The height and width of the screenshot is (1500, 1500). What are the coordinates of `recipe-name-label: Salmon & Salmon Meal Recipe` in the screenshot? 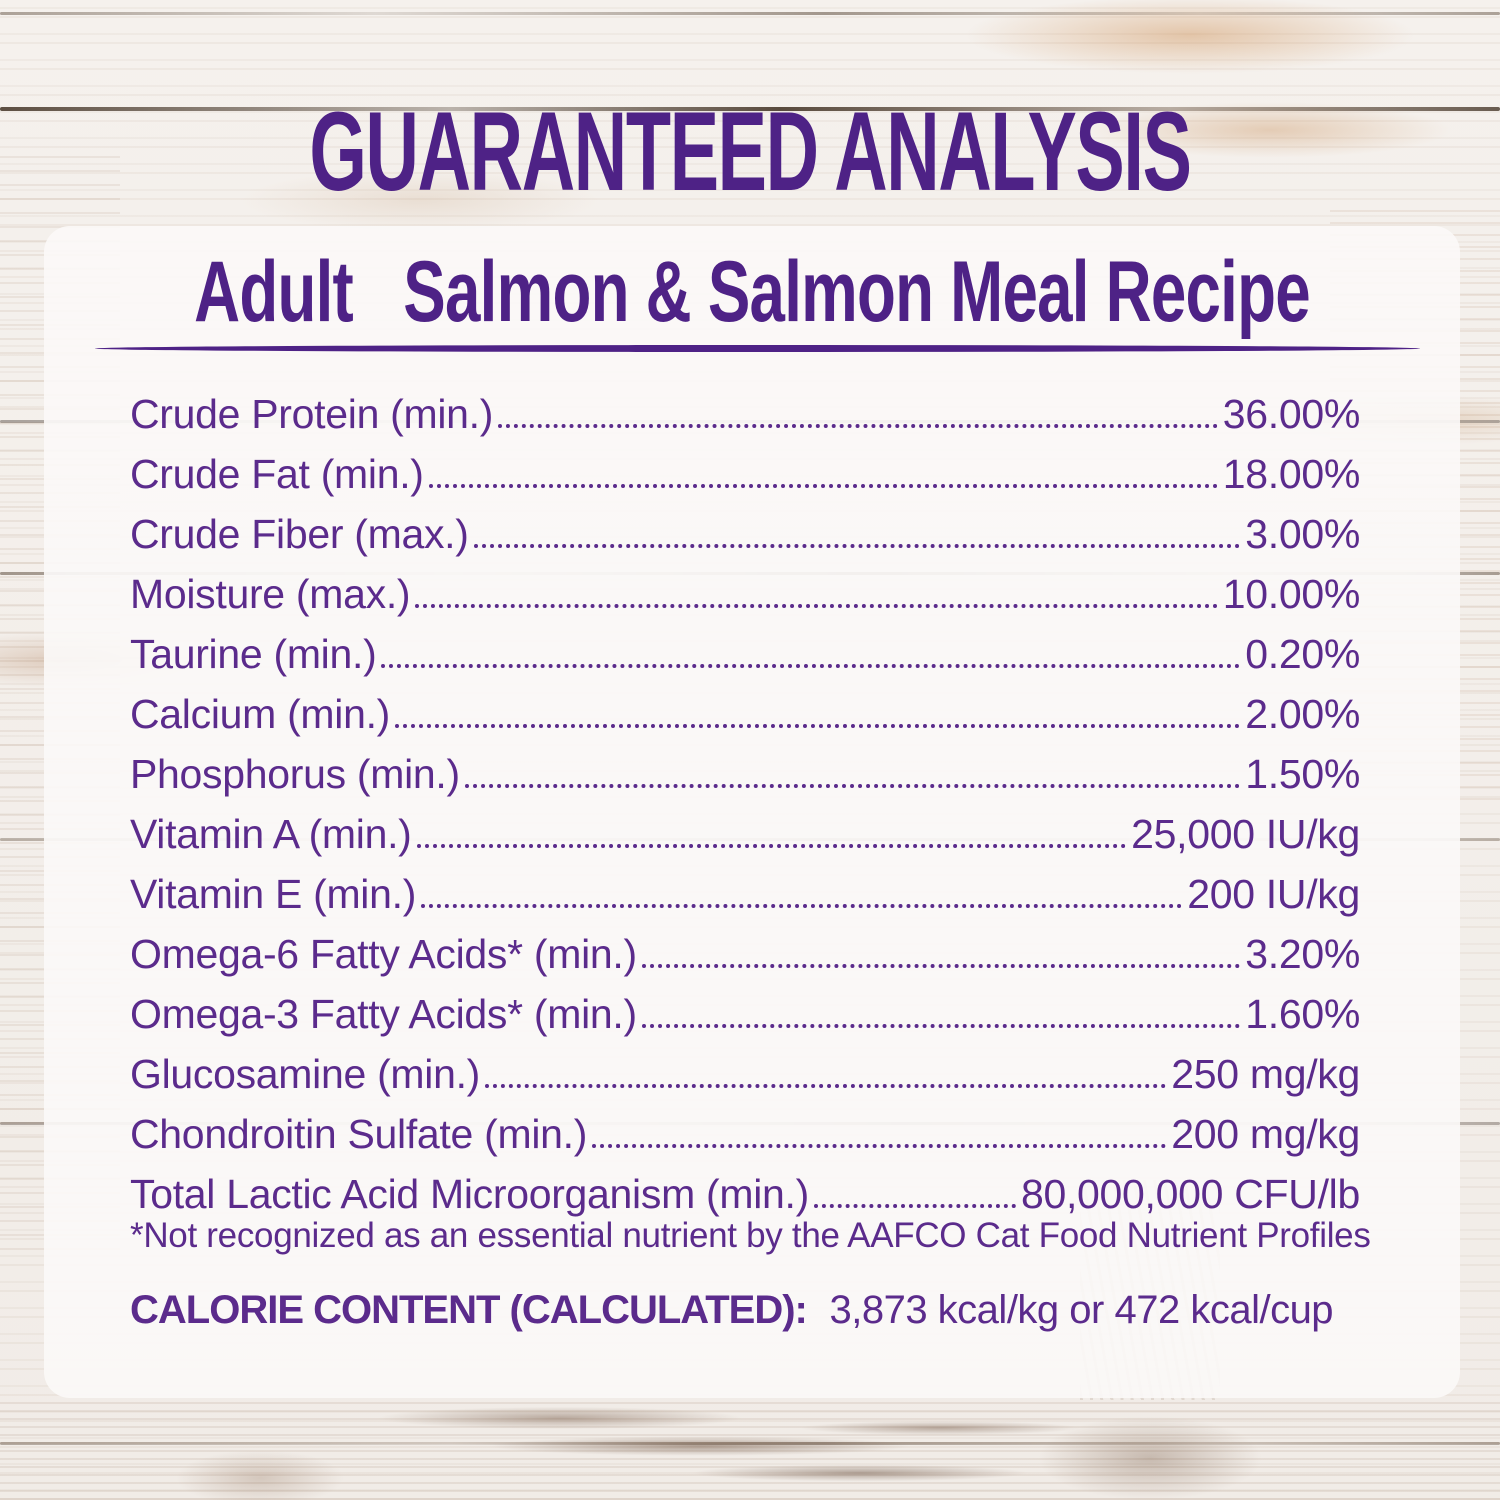 It's located at (856, 292).